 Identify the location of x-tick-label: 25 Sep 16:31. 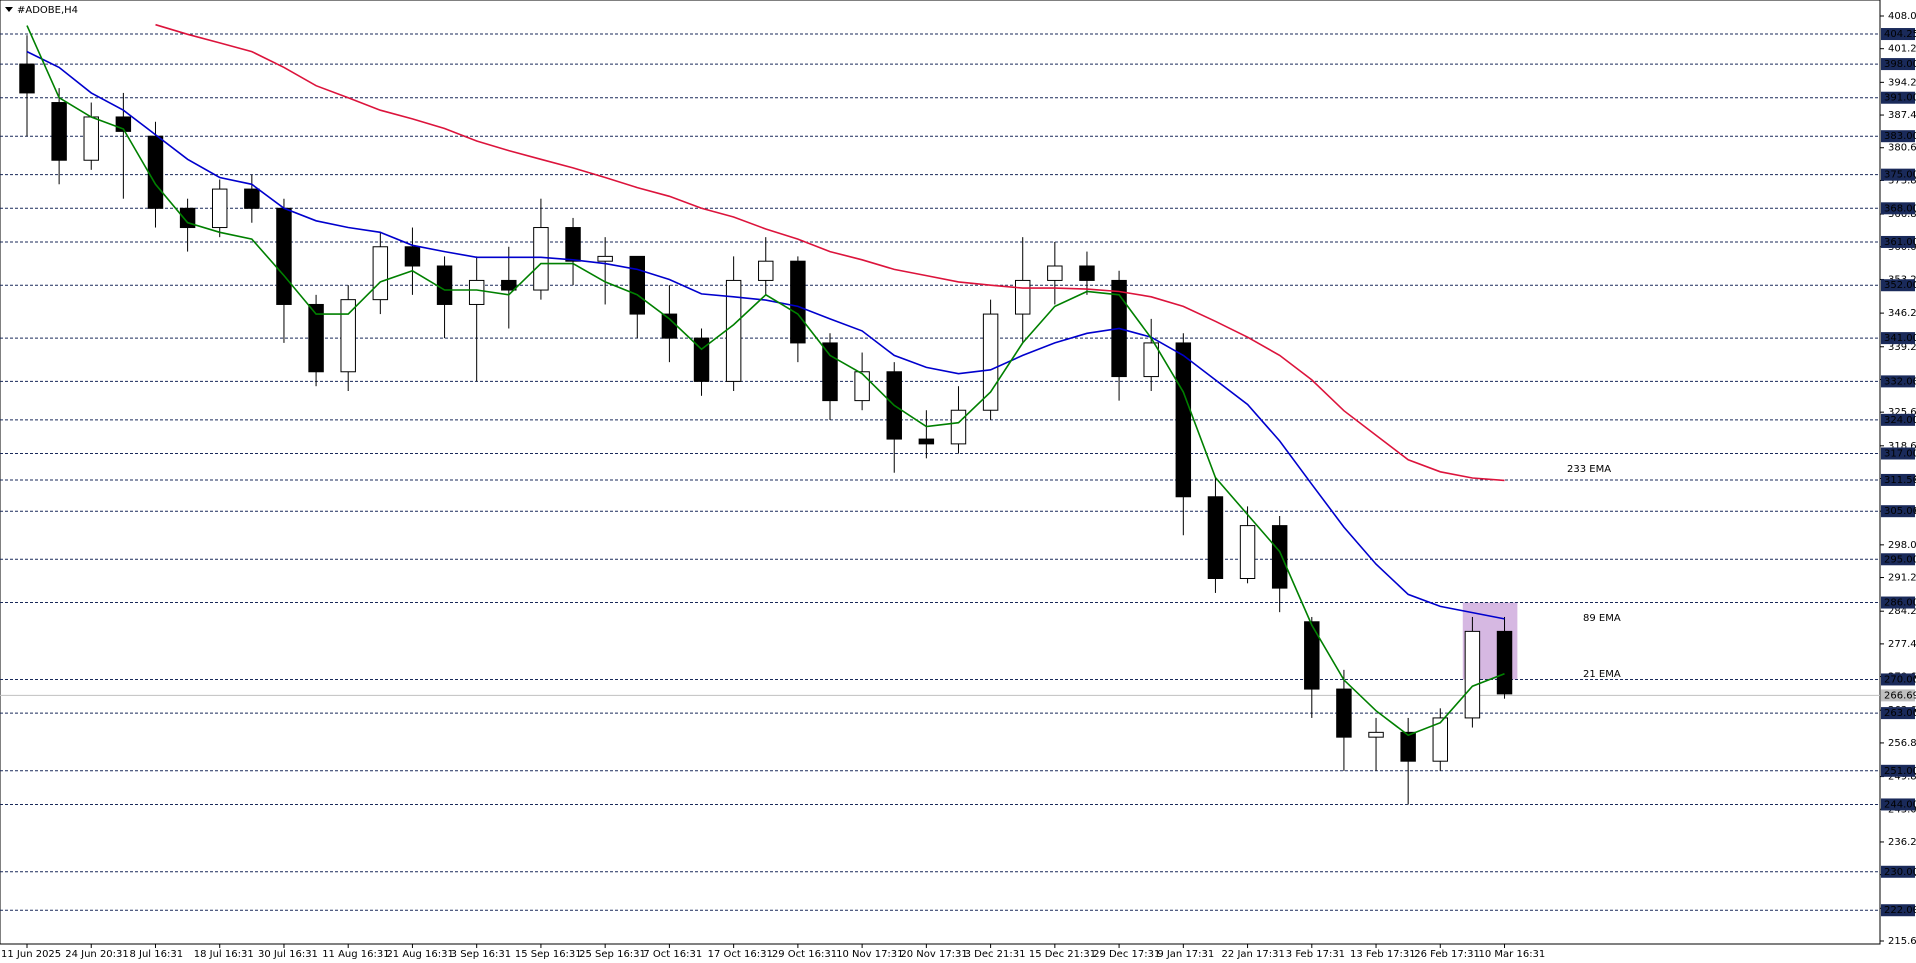
(612, 954).